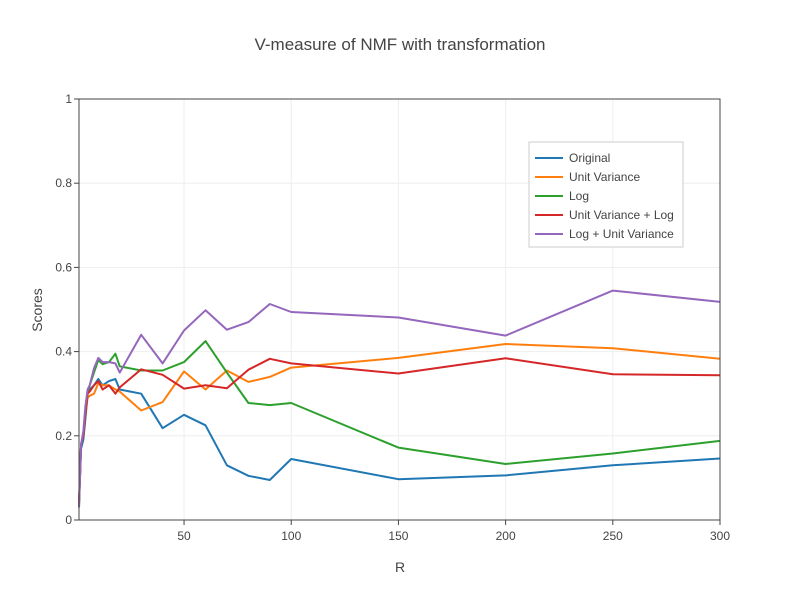 The image size is (800, 600). Describe the element at coordinates (604, 177) in the screenshot. I see `legend-label-unit-variance: Unit Variance` at that location.